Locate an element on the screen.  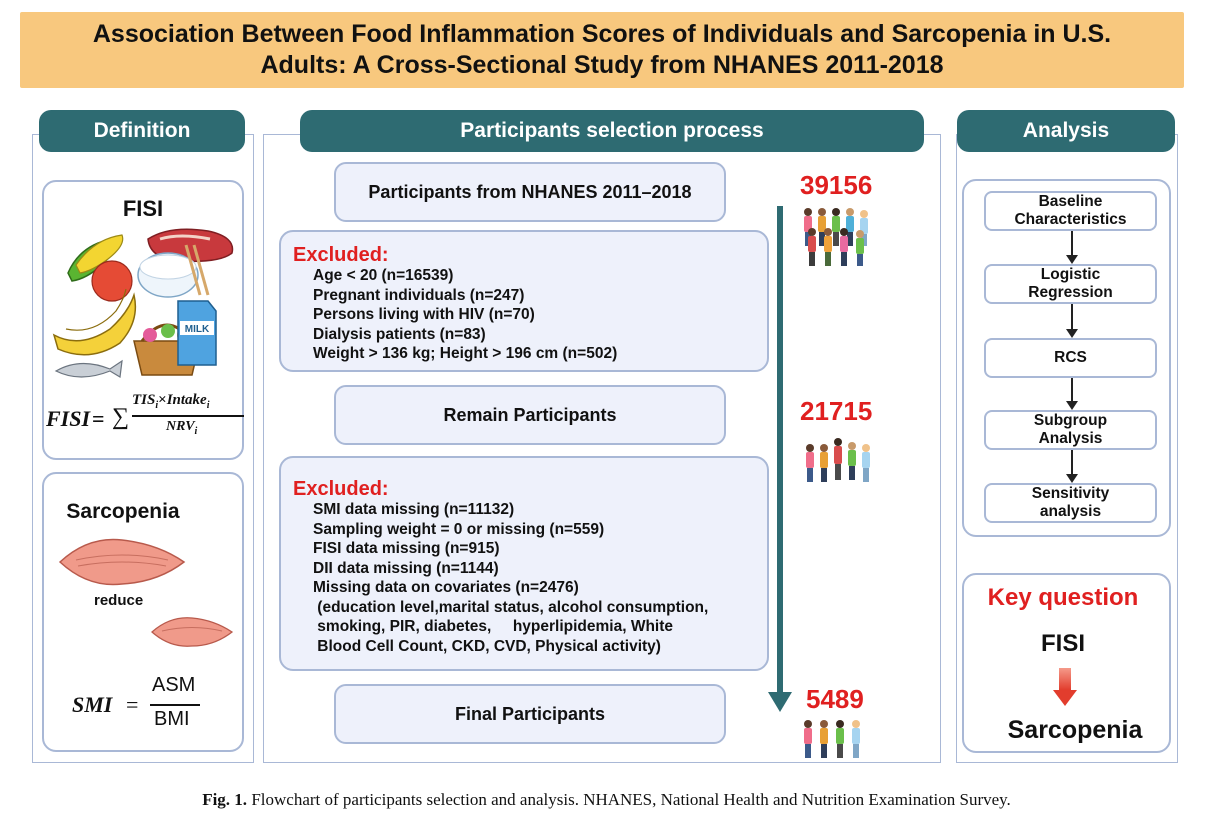
list-item: Missing data on covariates (n=2476) is located at coordinates (446, 587).